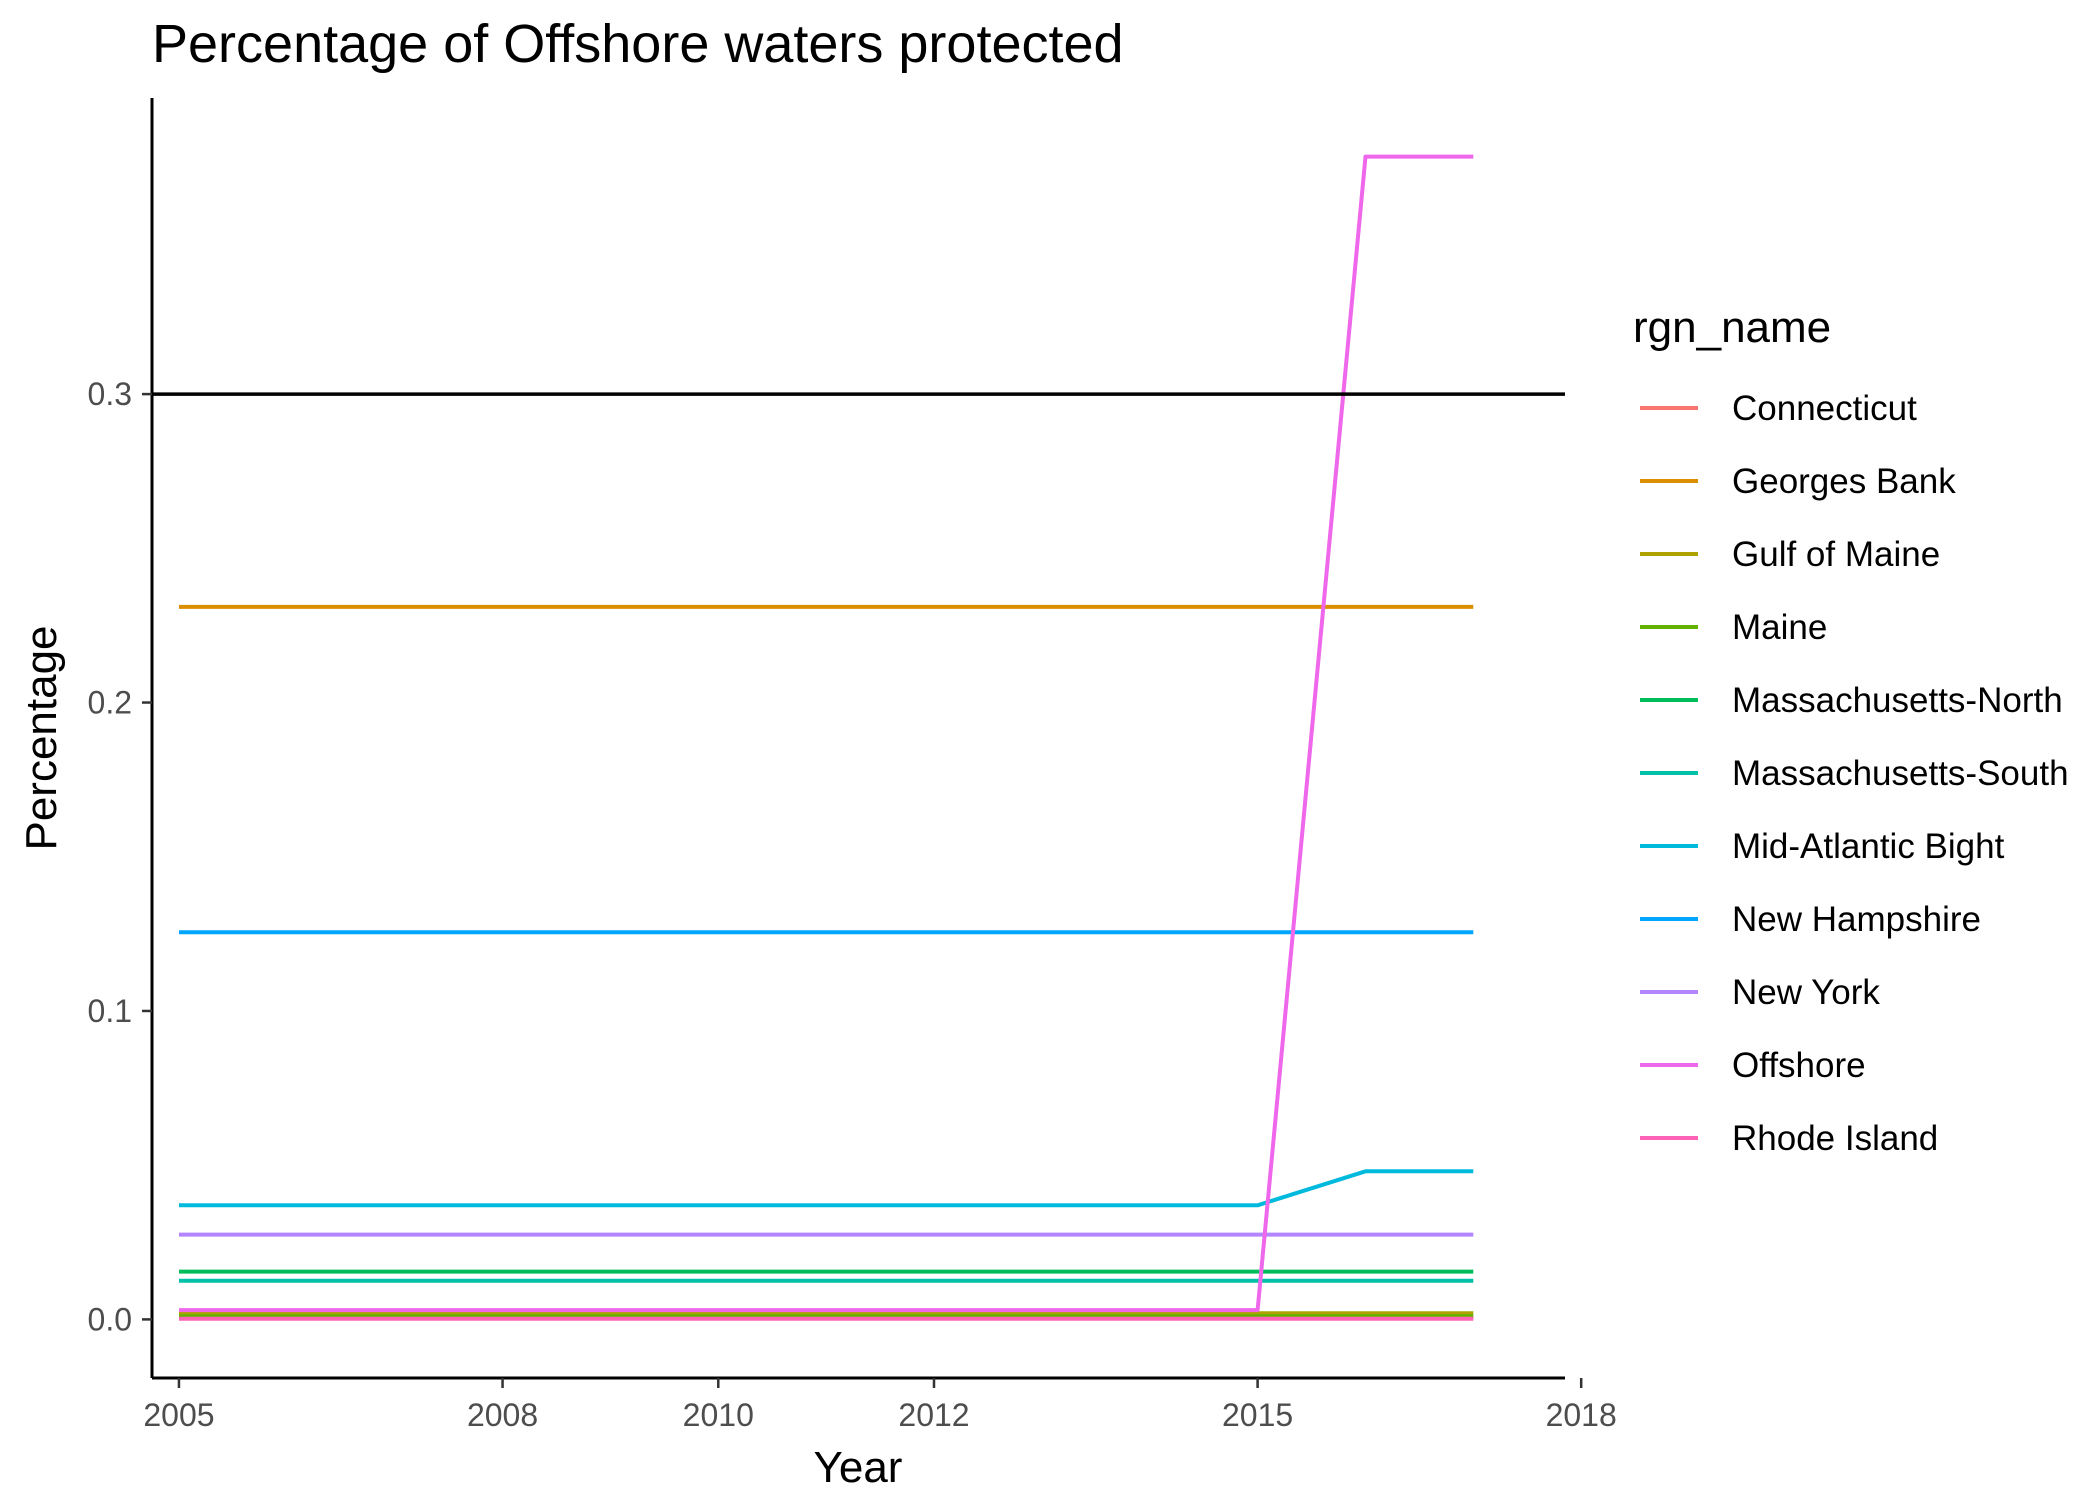  Describe the element at coordinates (110, 1319) in the screenshot. I see `y-tick-label: 0.0` at that location.